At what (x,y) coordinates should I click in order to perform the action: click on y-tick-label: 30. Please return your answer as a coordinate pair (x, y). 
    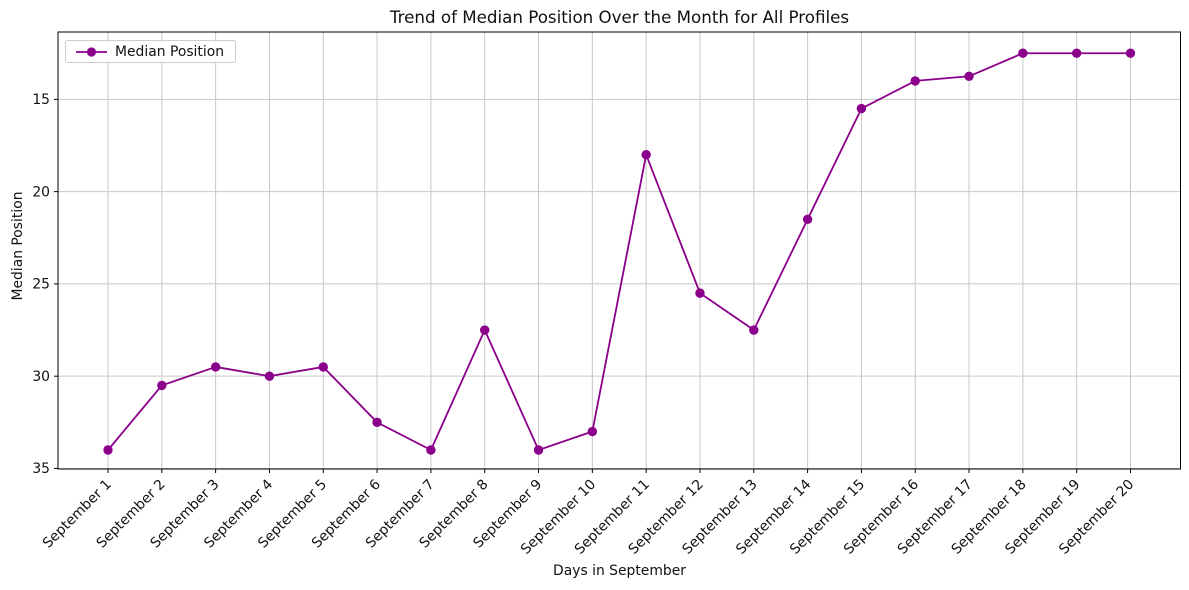
    Looking at the image, I should click on (41, 377).